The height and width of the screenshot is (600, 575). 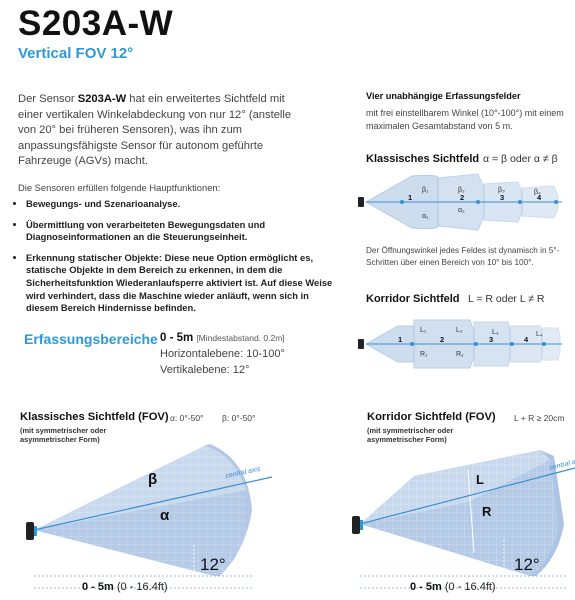 I want to click on classic-beta-2: β₂, so click(x=461, y=190).